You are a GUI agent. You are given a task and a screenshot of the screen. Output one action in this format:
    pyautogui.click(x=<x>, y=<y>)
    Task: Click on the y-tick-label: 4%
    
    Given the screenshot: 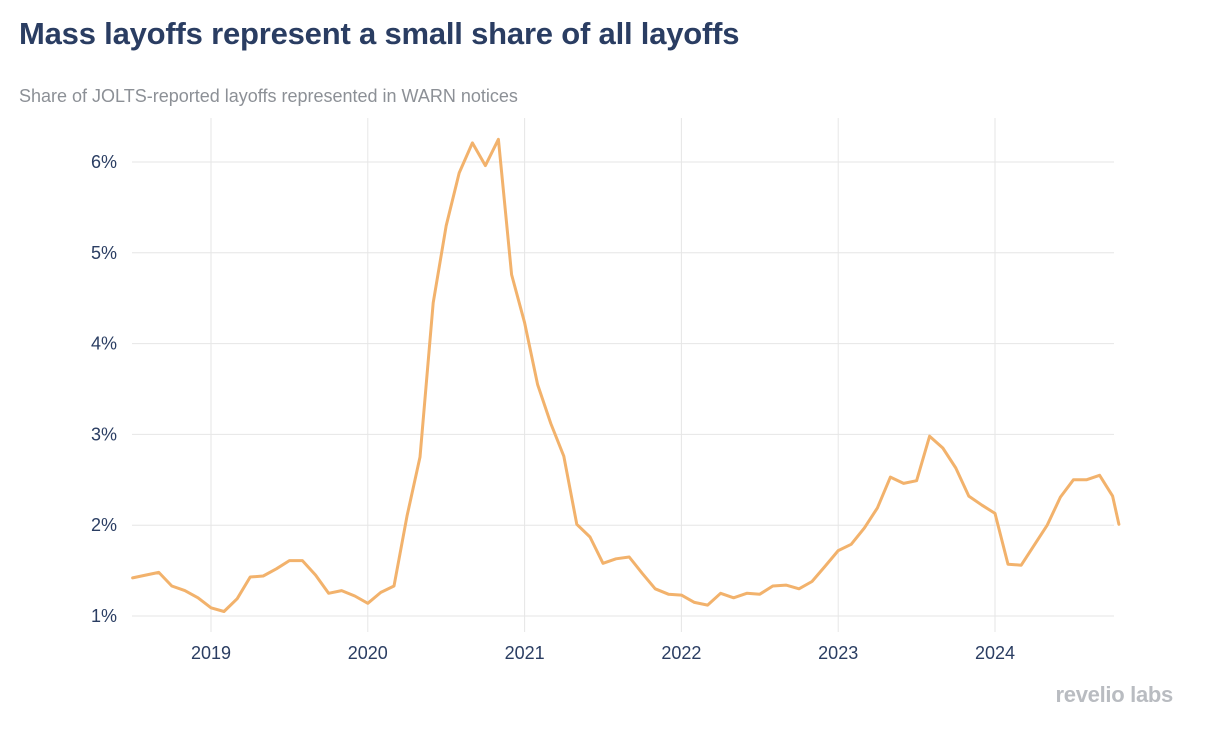 What is the action you would take?
    pyautogui.click(x=104, y=344)
    